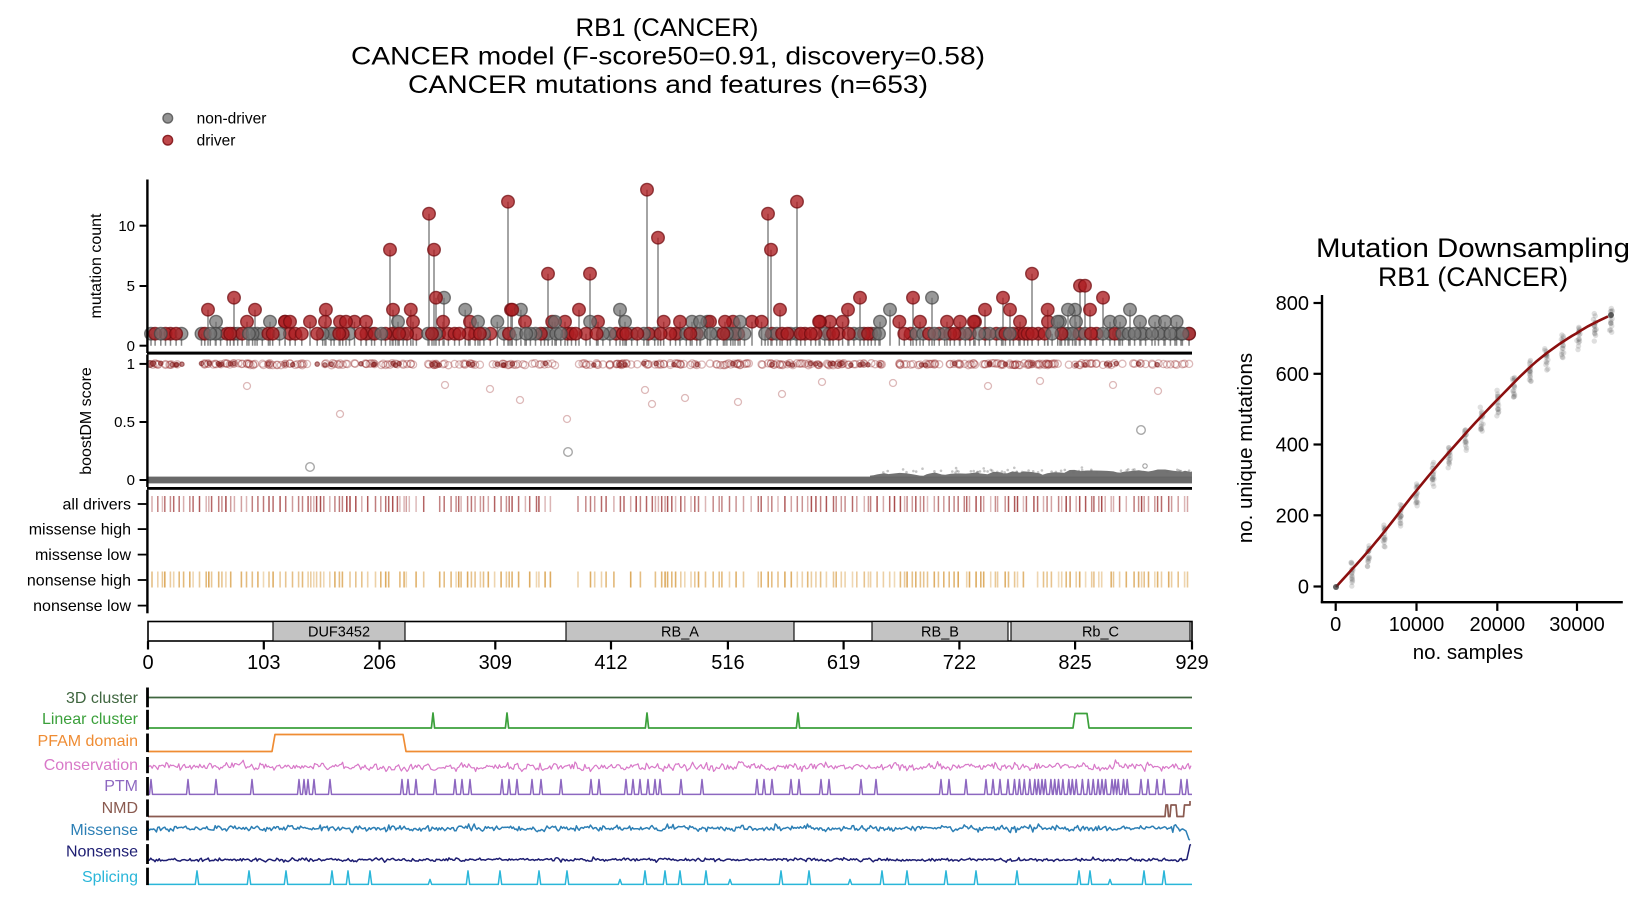 The image size is (1645, 905). What do you see at coordinates (120, 808) in the screenshot?
I see `svg-text: NMD` at bounding box center [120, 808].